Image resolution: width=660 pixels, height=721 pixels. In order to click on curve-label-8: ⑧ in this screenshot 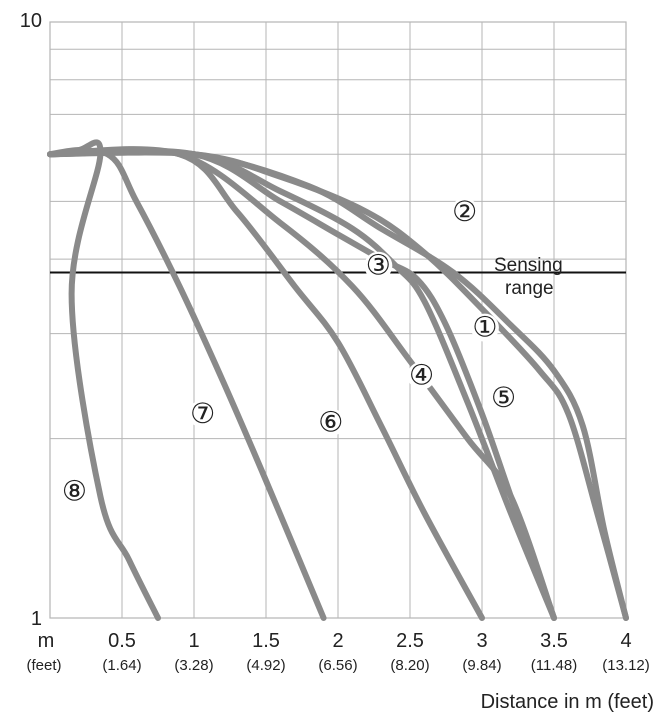, I will do `click(74, 491)`.